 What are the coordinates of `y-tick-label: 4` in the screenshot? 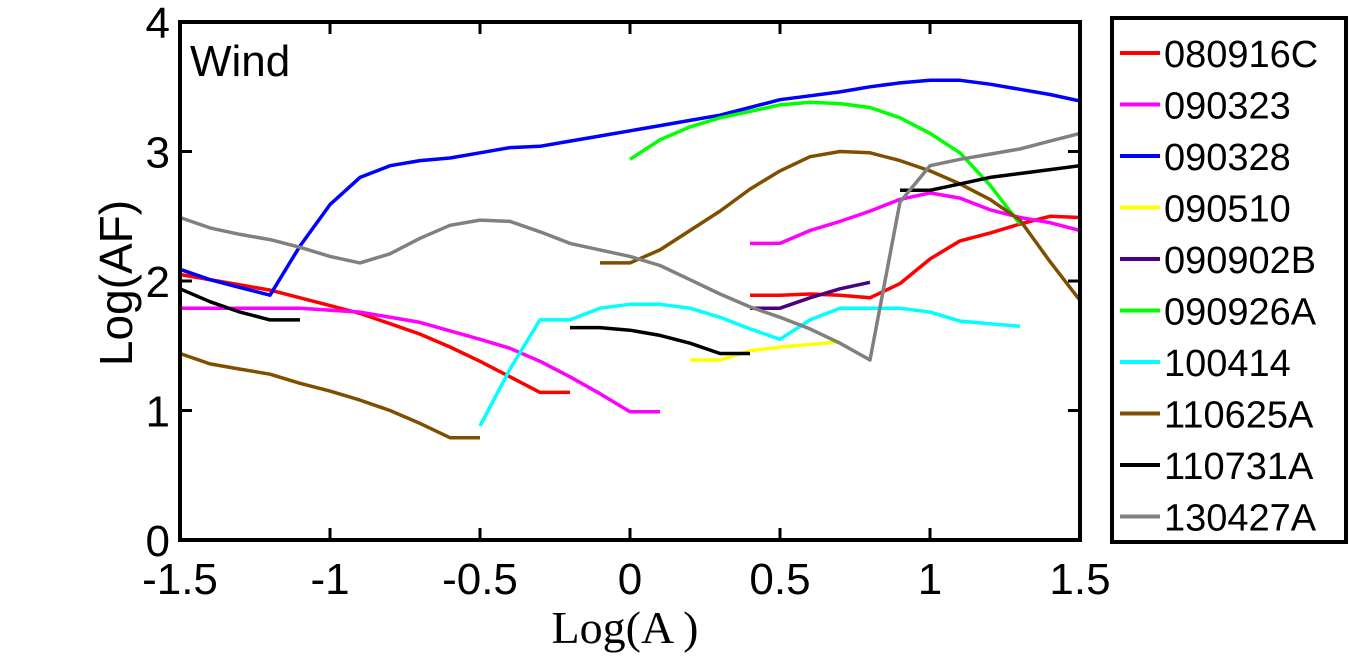 It's located at (158, 24).